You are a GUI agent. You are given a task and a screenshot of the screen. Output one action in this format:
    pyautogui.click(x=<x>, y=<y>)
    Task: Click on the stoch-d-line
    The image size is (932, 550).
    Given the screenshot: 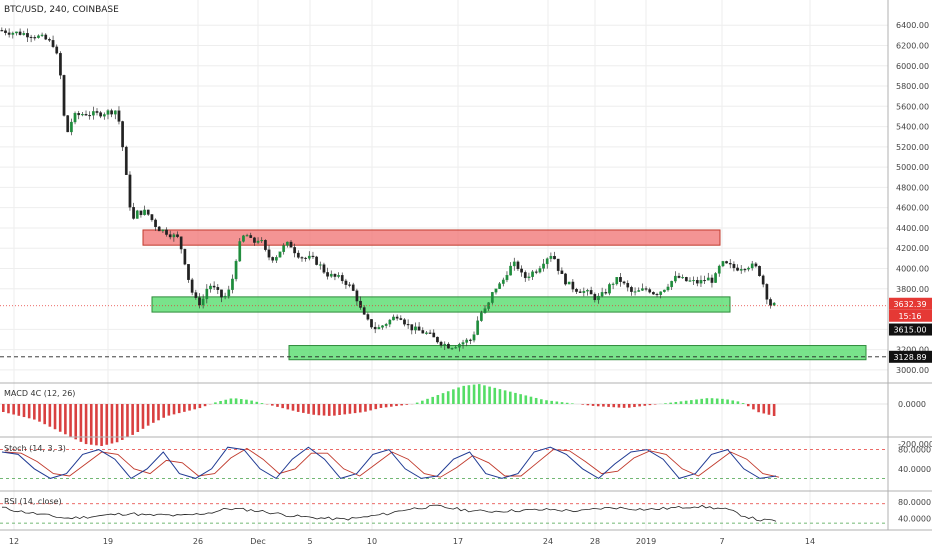 What is the action you would take?
    pyautogui.click(x=392, y=462)
    